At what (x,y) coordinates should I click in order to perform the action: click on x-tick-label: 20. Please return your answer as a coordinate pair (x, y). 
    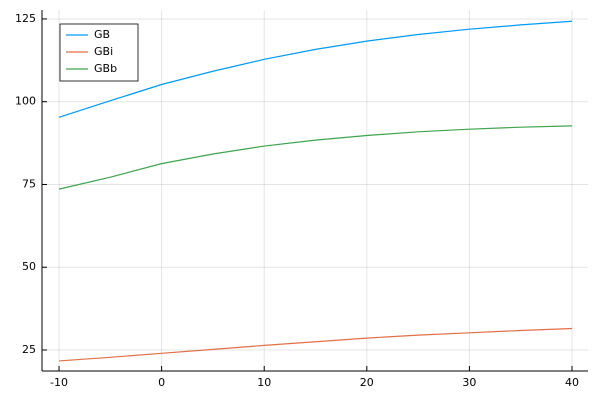
    Looking at the image, I should click on (367, 382).